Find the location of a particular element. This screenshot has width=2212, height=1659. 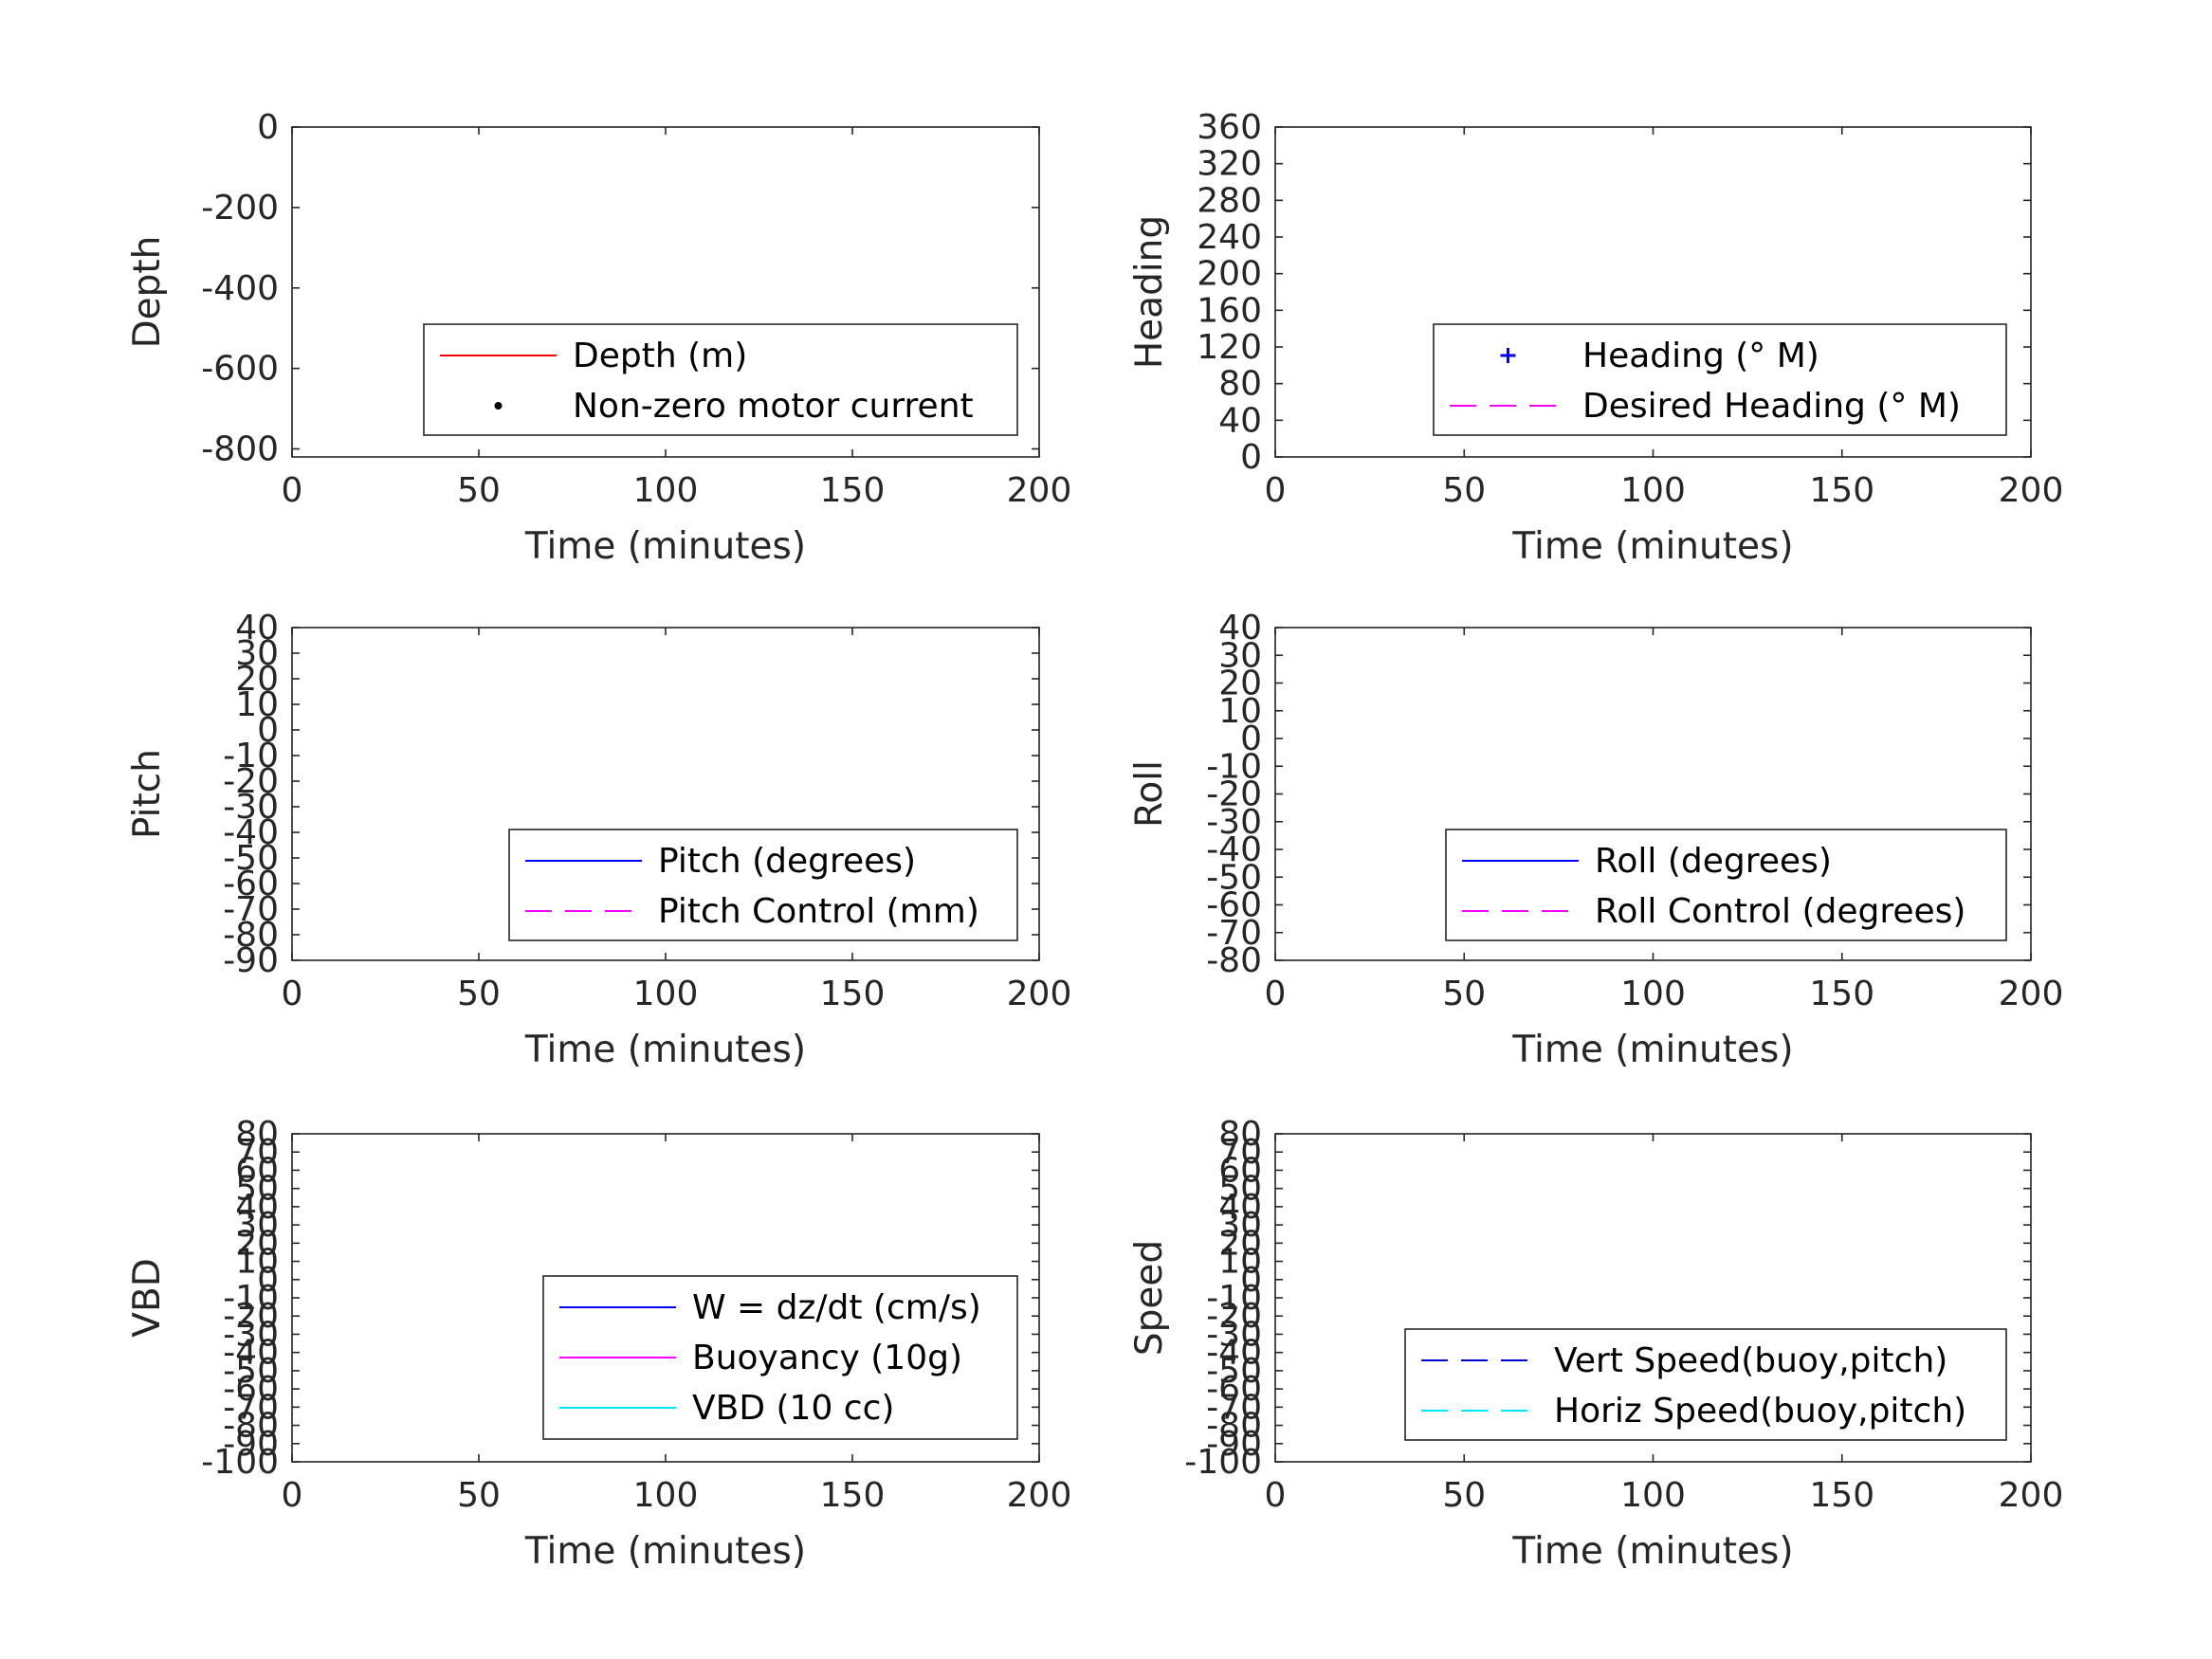

legend-label: VBD (10 cc) is located at coordinates (793, 1408).